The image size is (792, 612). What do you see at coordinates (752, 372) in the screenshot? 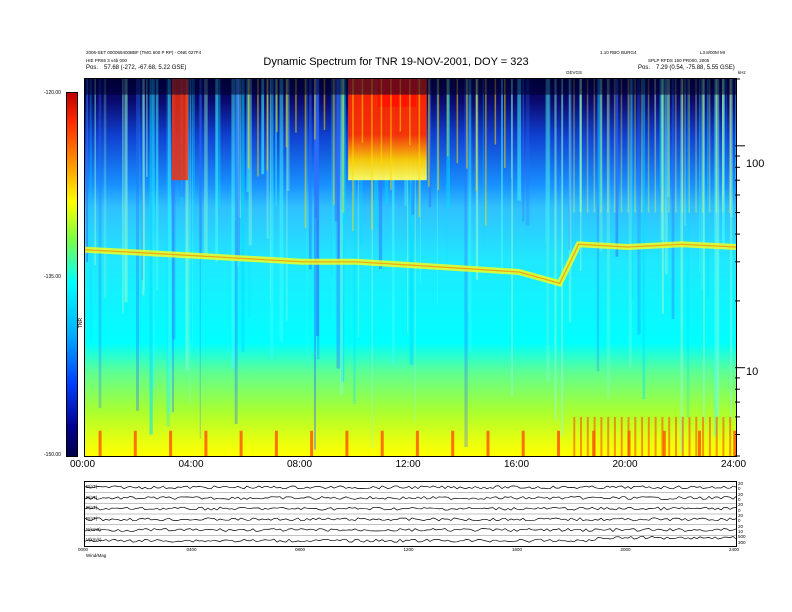
I see `y-tick-10: 10` at bounding box center [752, 372].